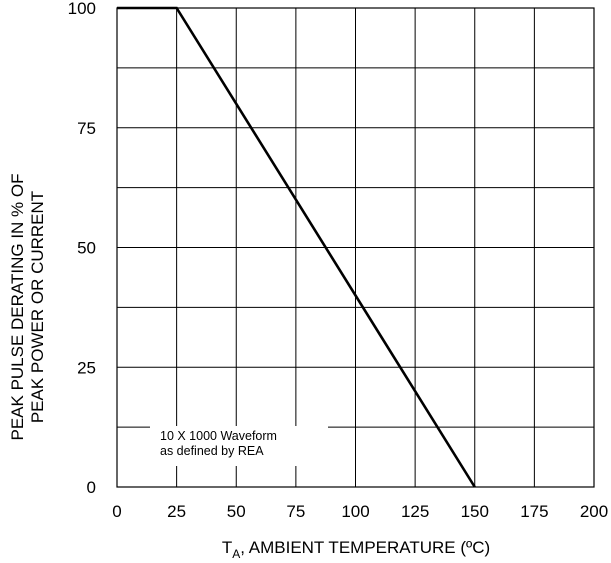 The width and height of the screenshot is (611, 563). Describe the element at coordinates (176, 511) in the screenshot. I see `x-tick-label: 25` at that location.